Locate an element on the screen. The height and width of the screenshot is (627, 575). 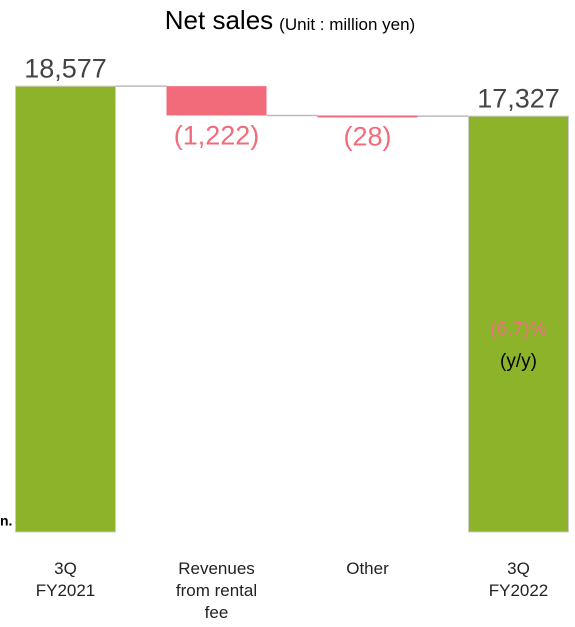
value-label: (1,222) is located at coordinates (217, 136).